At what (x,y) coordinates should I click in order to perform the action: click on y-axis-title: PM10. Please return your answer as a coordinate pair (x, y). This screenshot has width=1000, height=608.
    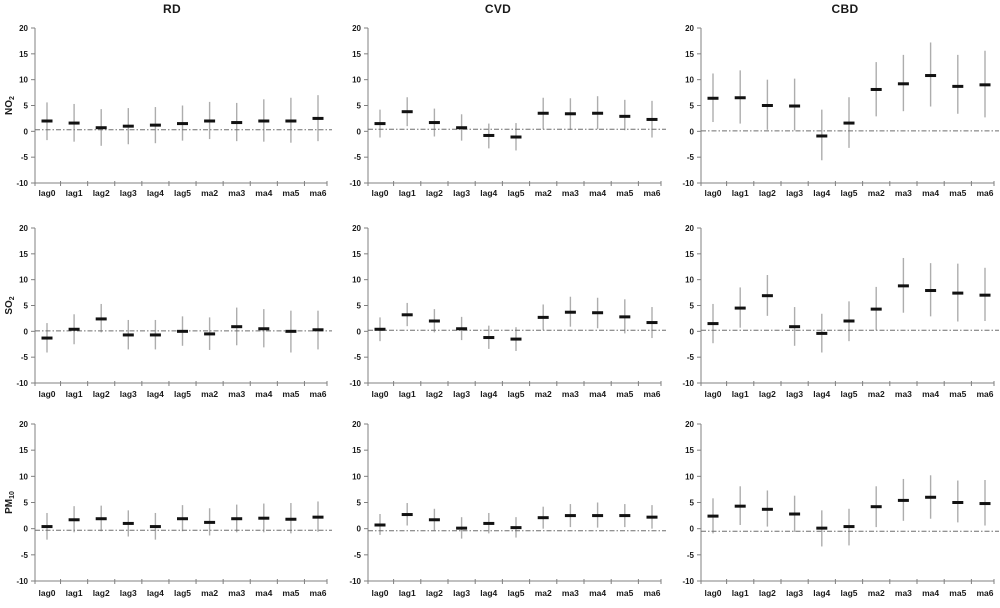
    Looking at the image, I should click on (10, 502).